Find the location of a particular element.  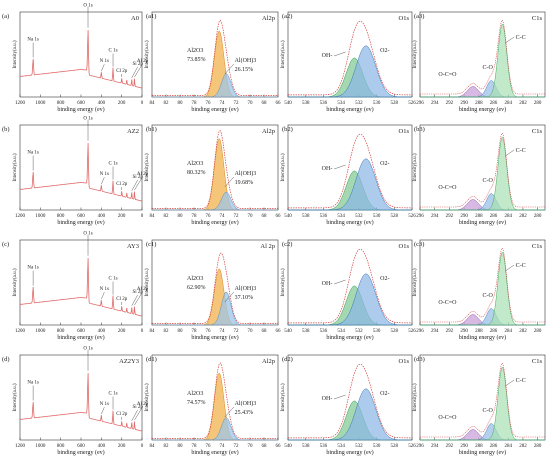

x-tick-label: 286 is located at coordinates (494, 103).